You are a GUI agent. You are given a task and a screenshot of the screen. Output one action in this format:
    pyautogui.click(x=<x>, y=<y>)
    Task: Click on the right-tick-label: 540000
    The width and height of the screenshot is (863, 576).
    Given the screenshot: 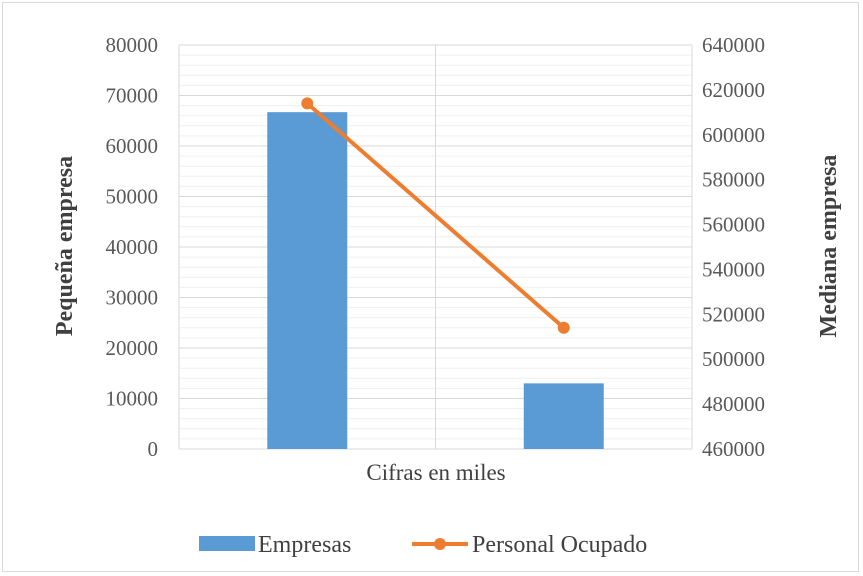 What is the action you would take?
    pyautogui.click(x=733, y=269)
    